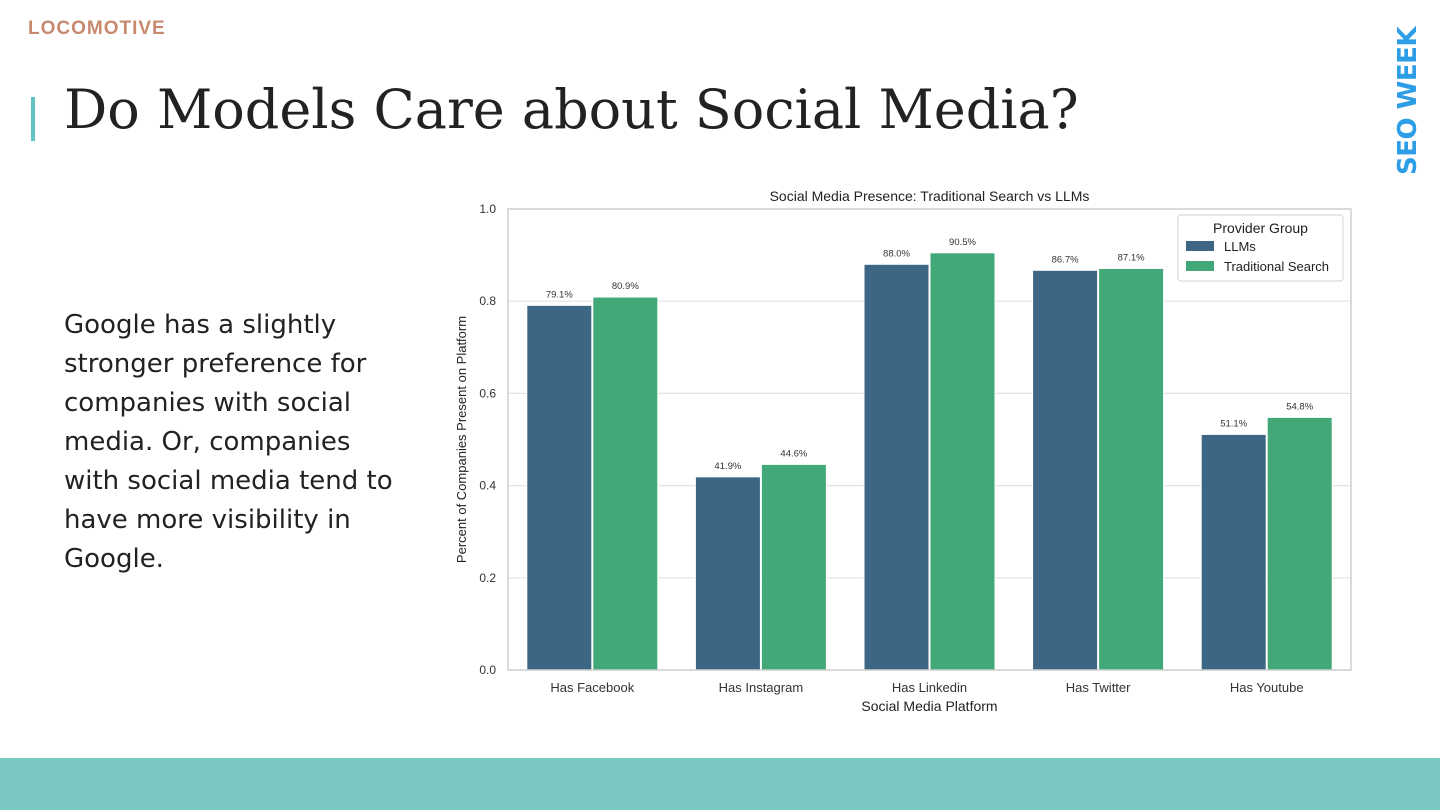 The width and height of the screenshot is (1440, 810). I want to click on bar-value-label: 87.1%, so click(1131, 257).